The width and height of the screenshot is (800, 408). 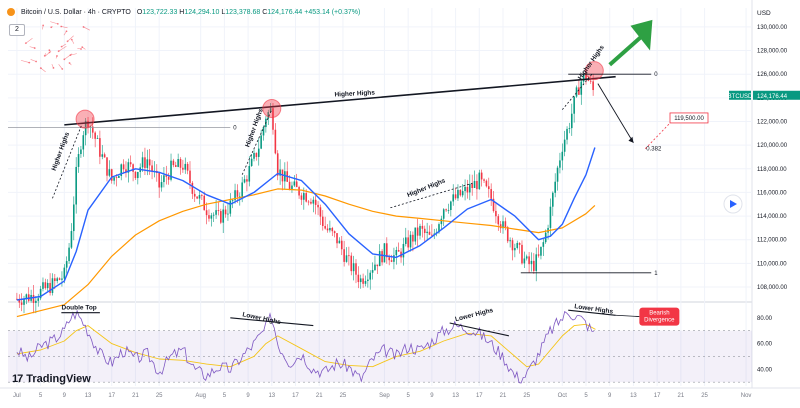 What do you see at coordinates (654, 150) in the screenshot?
I see `fib-level-0382-label: 0.382` at bounding box center [654, 150].